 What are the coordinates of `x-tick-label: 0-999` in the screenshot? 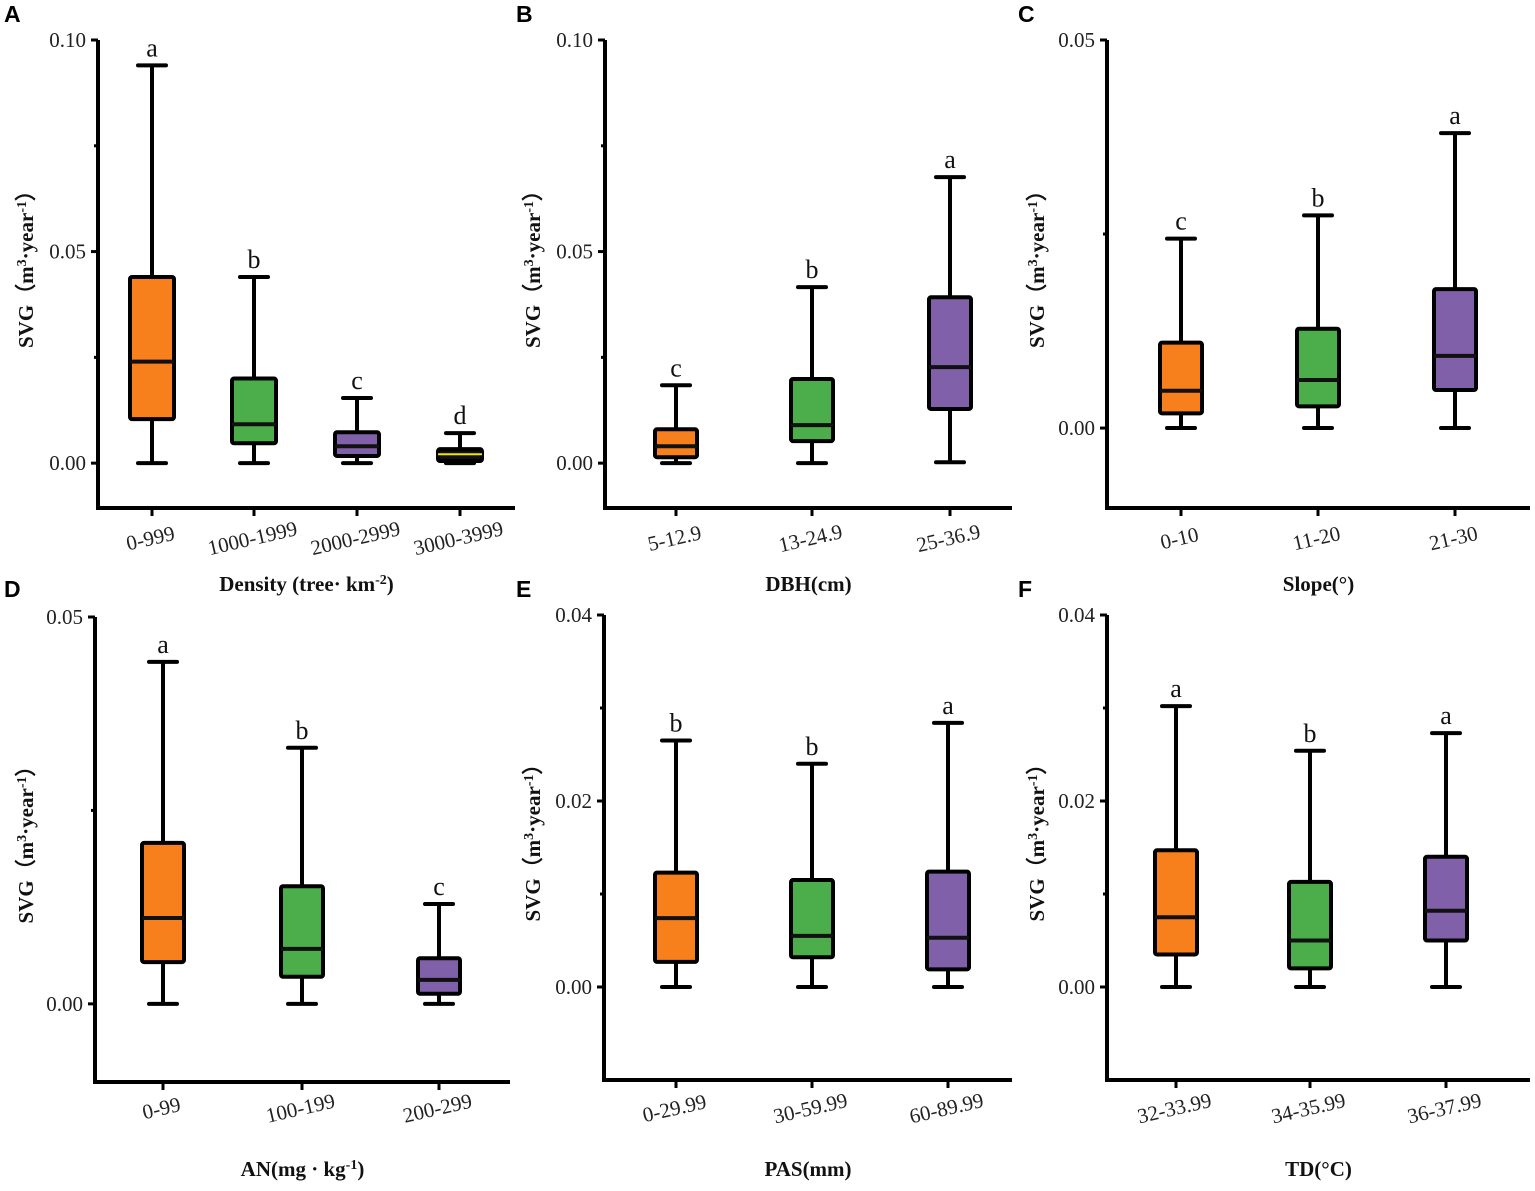 It's located at (150, 538).